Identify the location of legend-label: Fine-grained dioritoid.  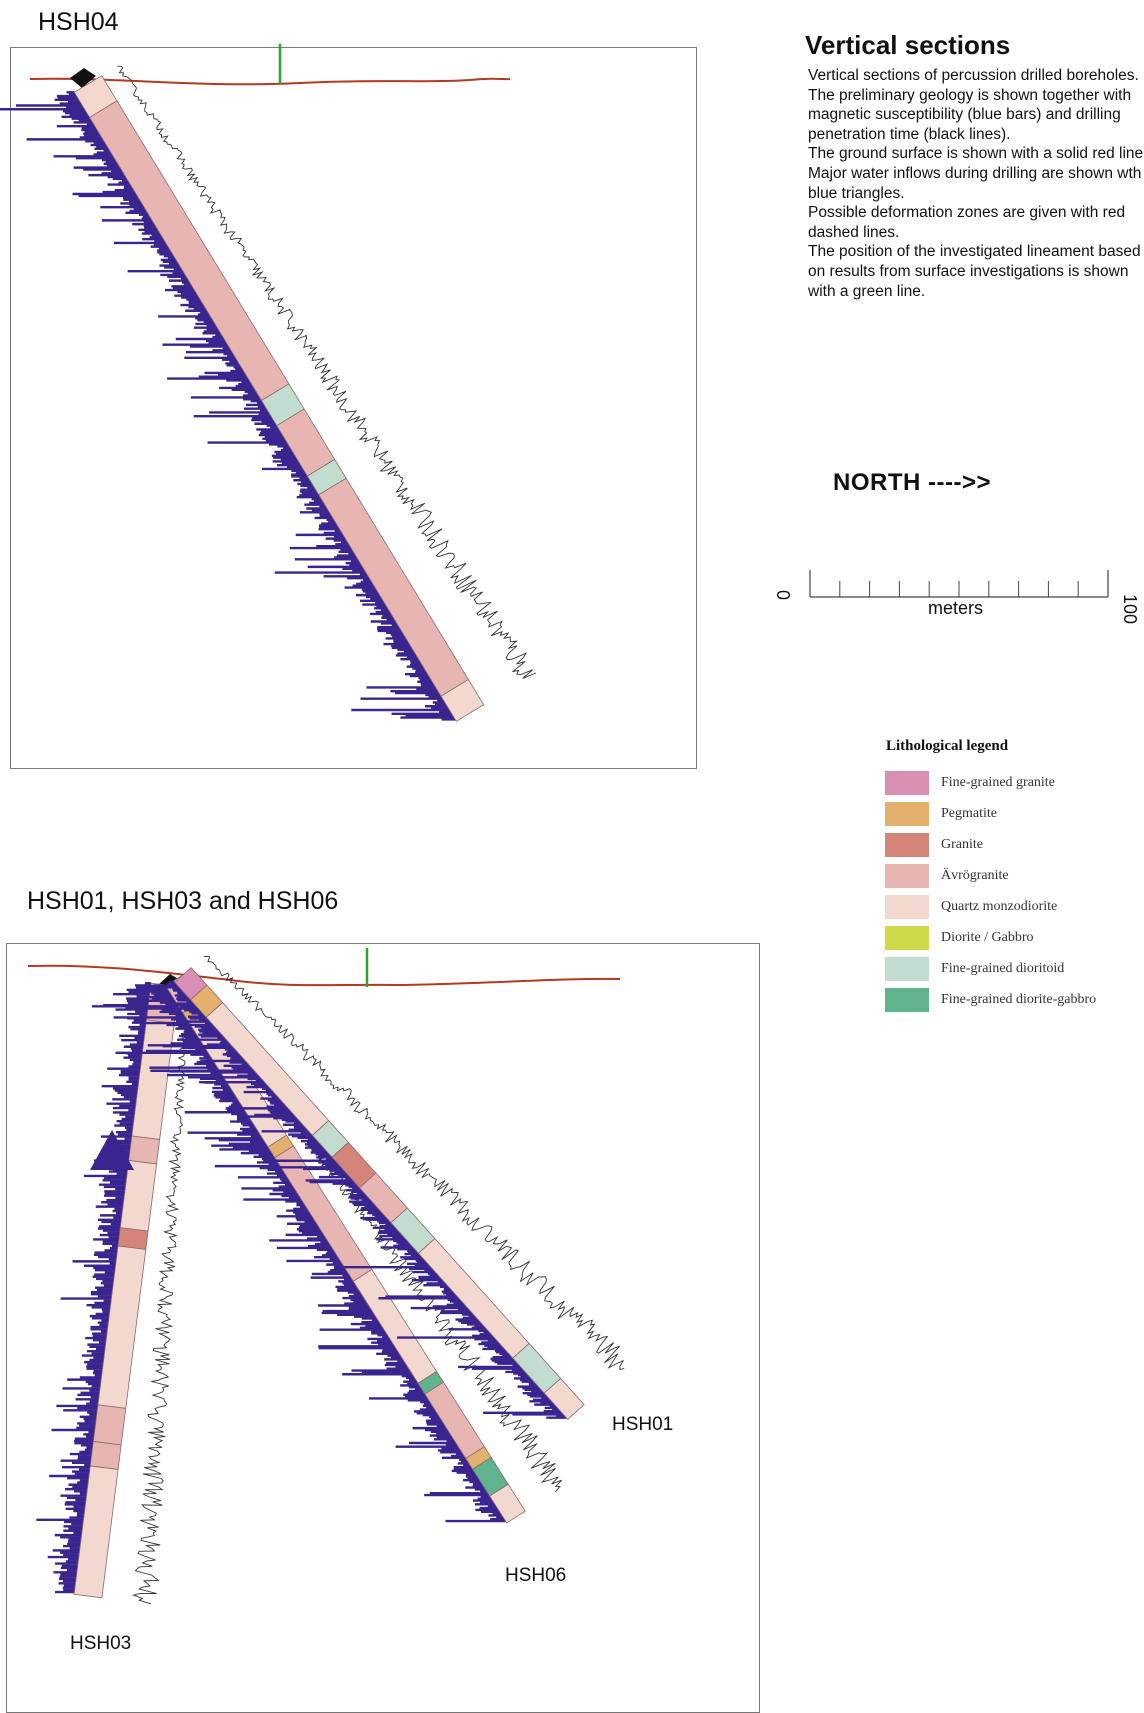
(1003, 968).